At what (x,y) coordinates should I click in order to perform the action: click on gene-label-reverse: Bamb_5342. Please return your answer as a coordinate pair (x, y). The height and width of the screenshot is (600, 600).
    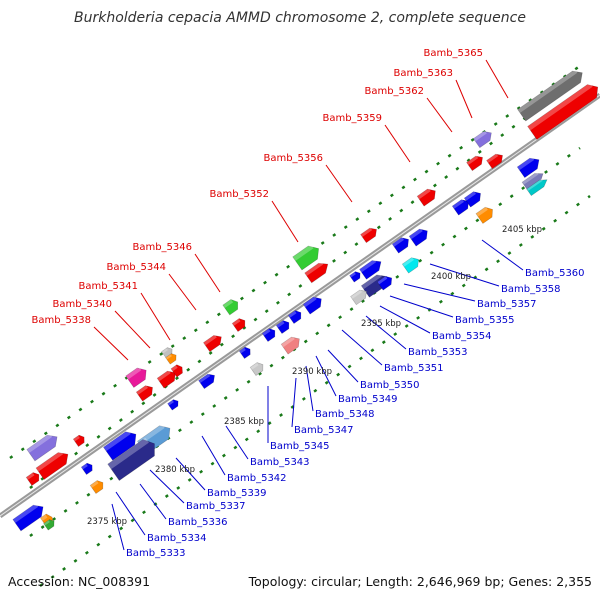
    Looking at the image, I should click on (257, 478).